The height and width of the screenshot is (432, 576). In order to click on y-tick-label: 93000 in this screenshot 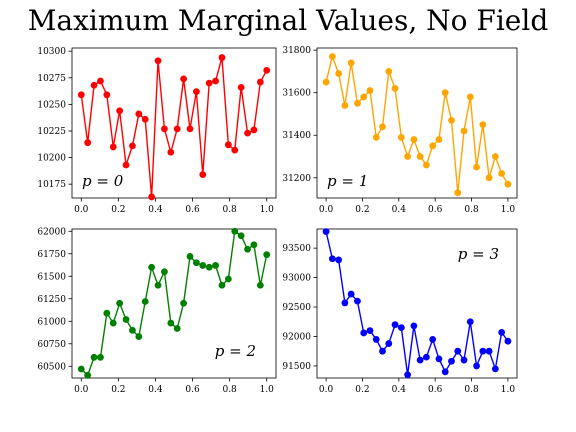, I will do `click(296, 279)`.